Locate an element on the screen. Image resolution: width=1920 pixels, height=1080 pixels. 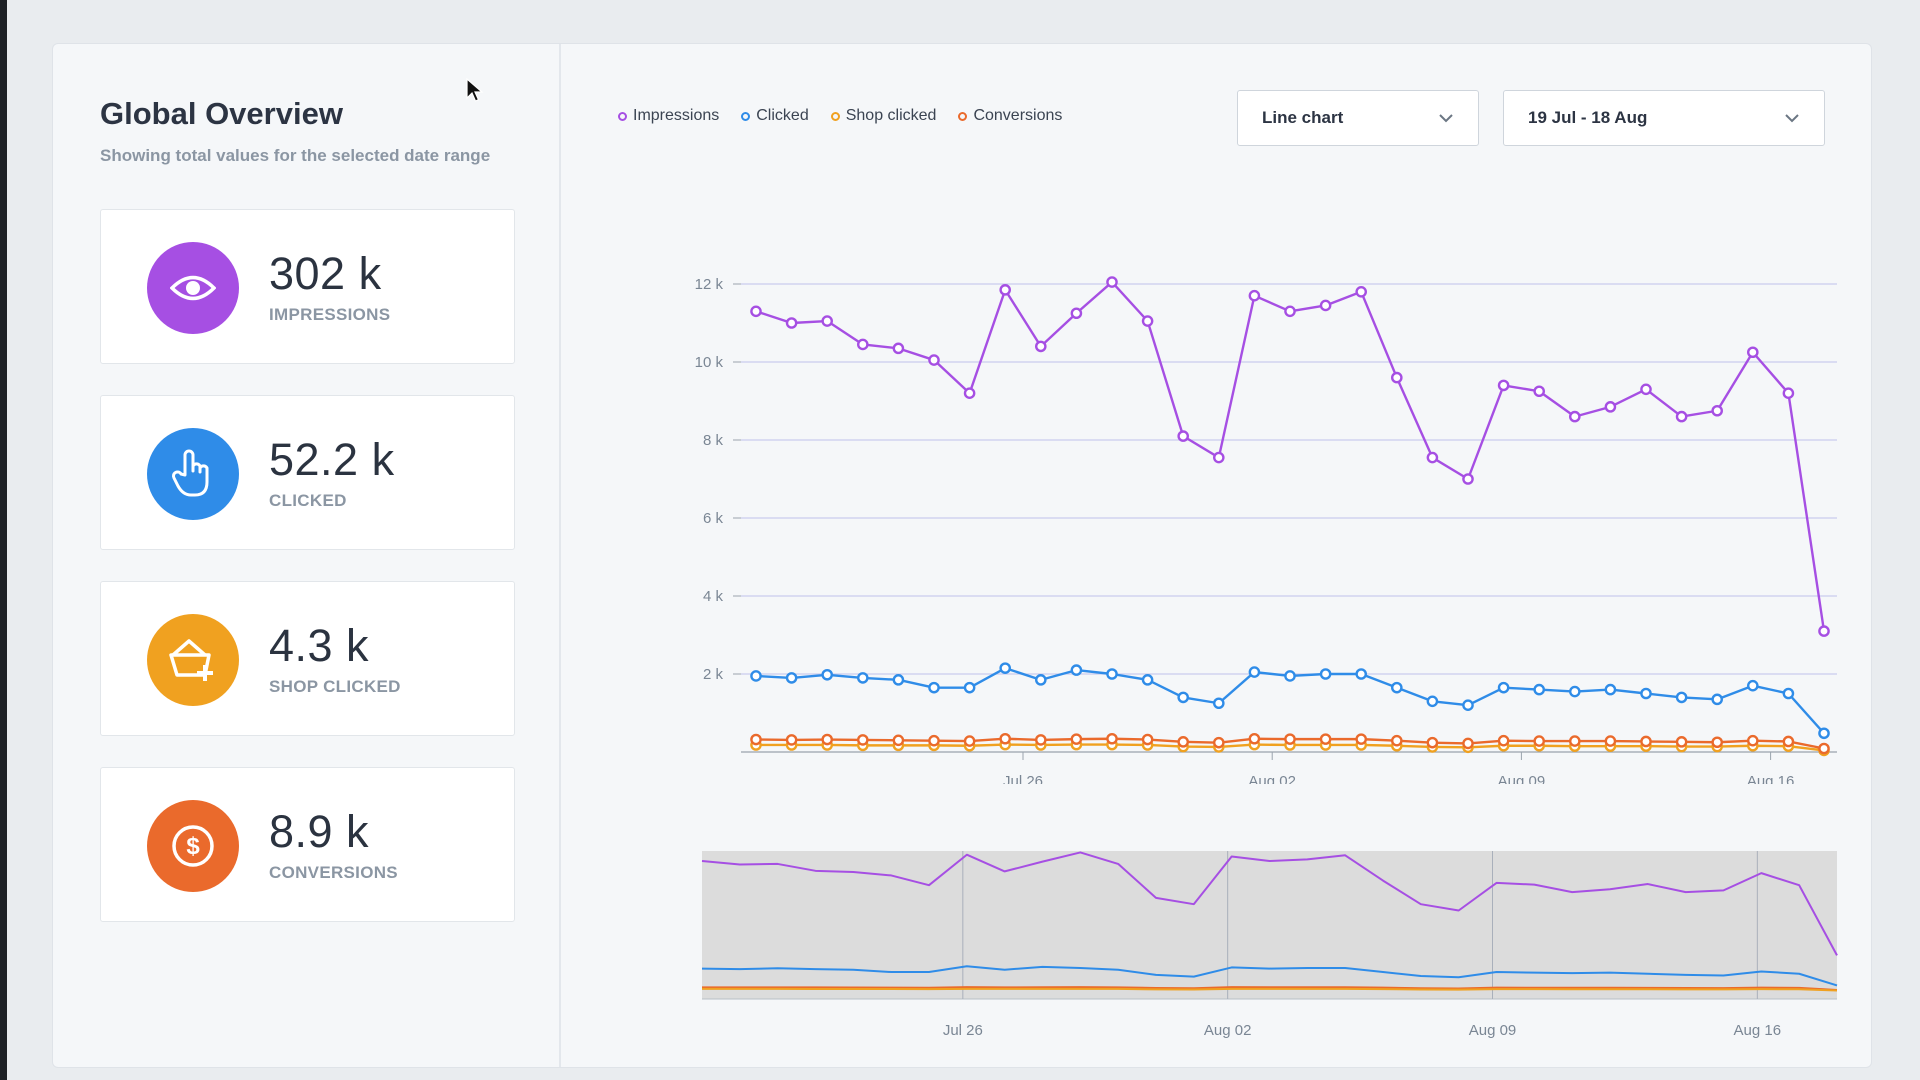
legend-label: Shop clicked is located at coordinates (891, 115).